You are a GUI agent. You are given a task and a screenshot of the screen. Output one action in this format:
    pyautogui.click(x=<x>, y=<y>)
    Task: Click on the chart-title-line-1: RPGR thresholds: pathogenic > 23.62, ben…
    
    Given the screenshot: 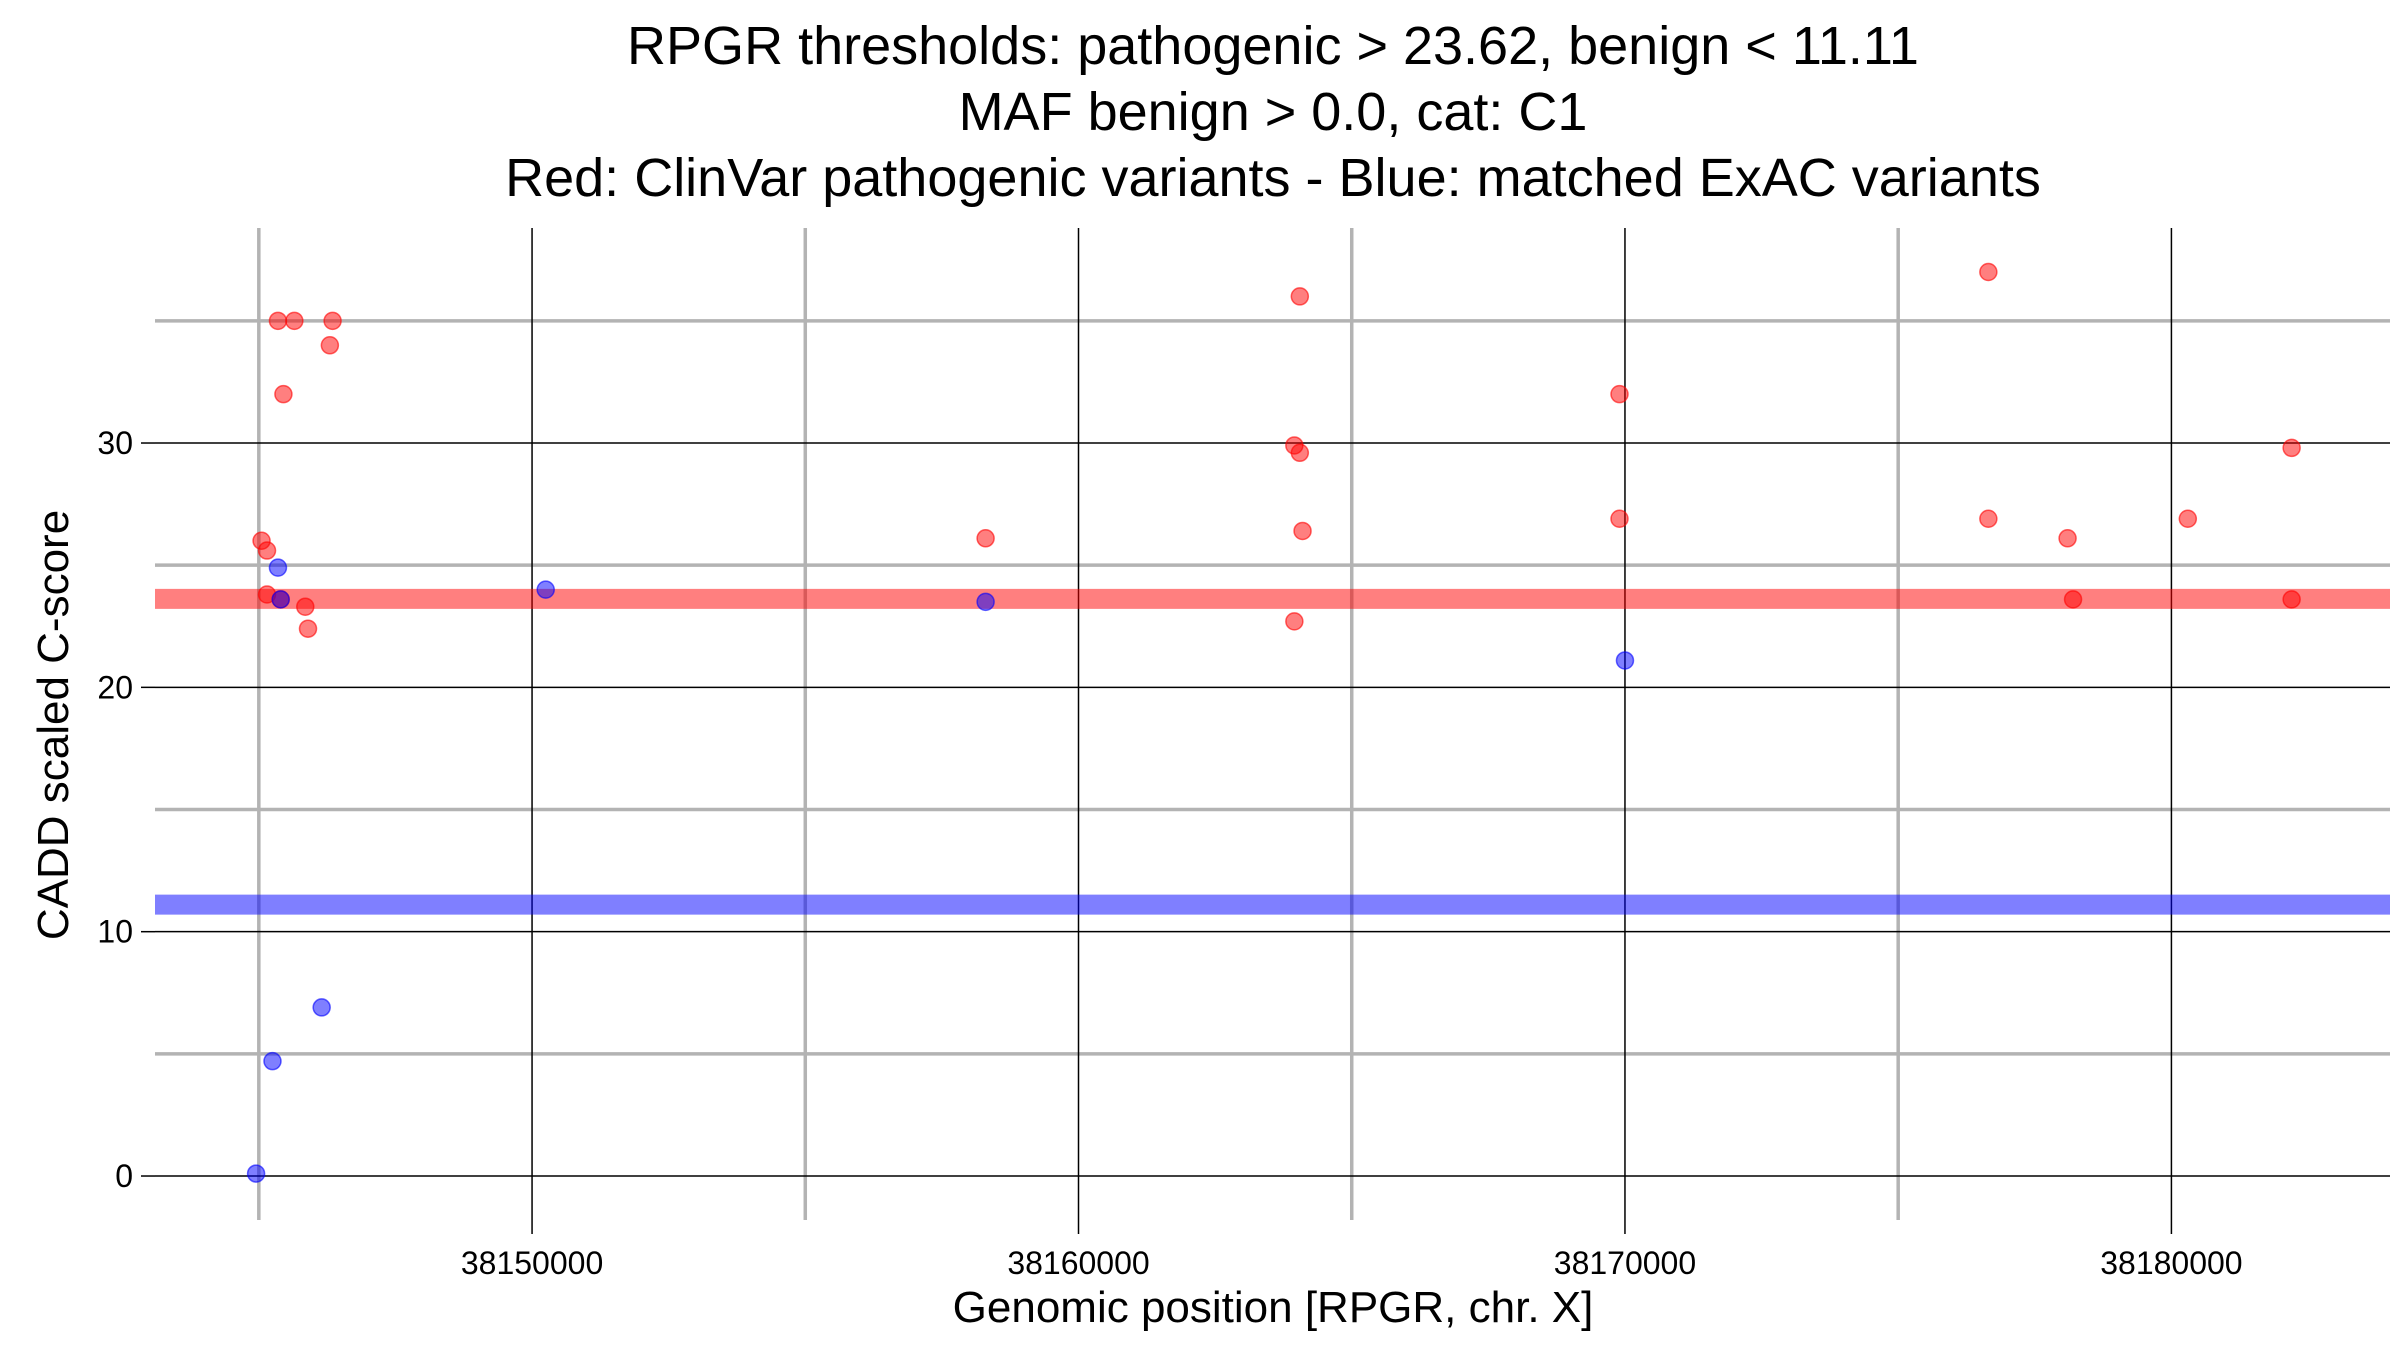 What is the action you would take?
    pyautogui.click(x=1273, y=46)
    